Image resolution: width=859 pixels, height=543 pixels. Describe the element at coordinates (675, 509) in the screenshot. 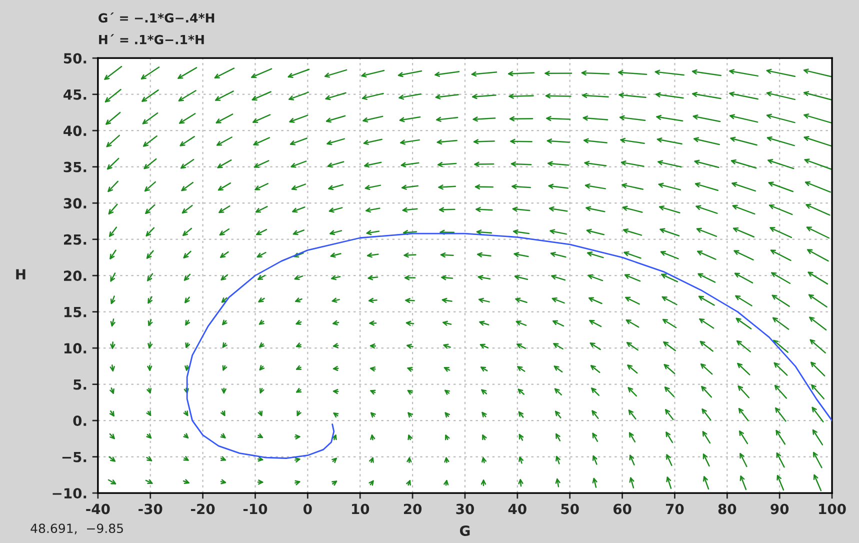

I see `x-tick-label: 70` at that location.